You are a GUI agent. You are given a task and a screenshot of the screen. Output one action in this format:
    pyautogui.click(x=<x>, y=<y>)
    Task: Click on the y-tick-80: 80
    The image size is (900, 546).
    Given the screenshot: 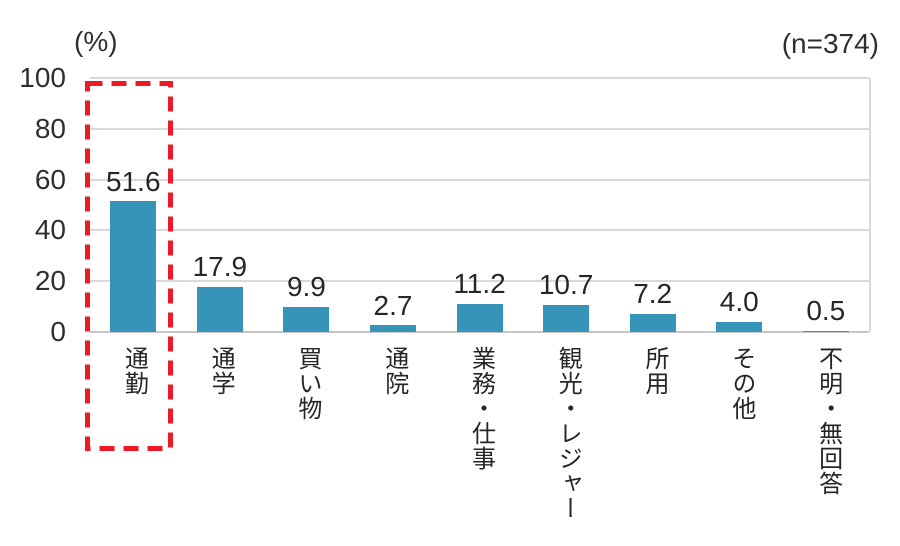 What is the action you would take?
    pyautogui.click(x=50, y=128)
    